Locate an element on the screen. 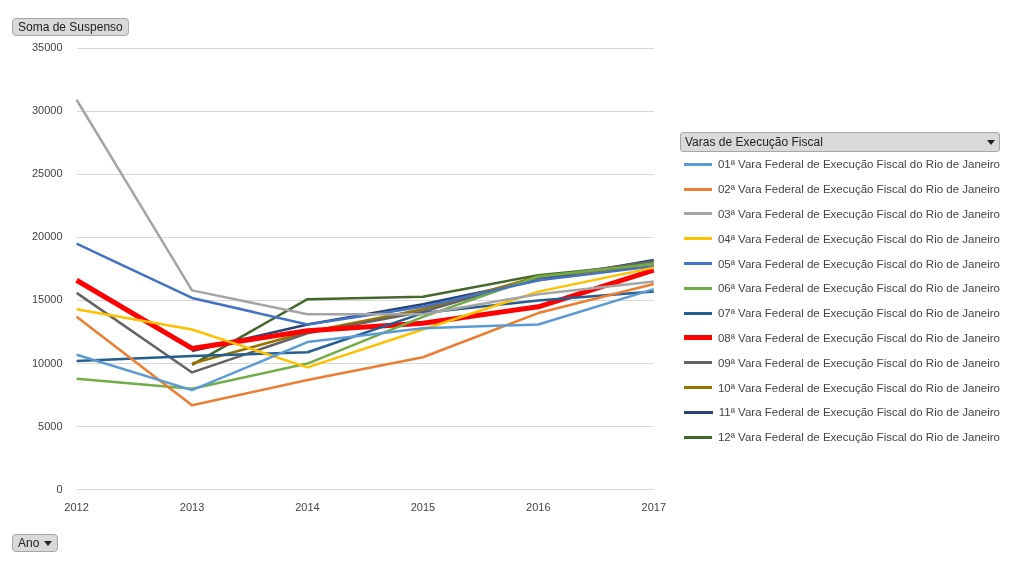 The width and height of the screenshot is (1011, 565). legend-label: 02ª Vara Federal de Execução Fiscal do Rio de Janeiro is located at coordinates (858, 189).